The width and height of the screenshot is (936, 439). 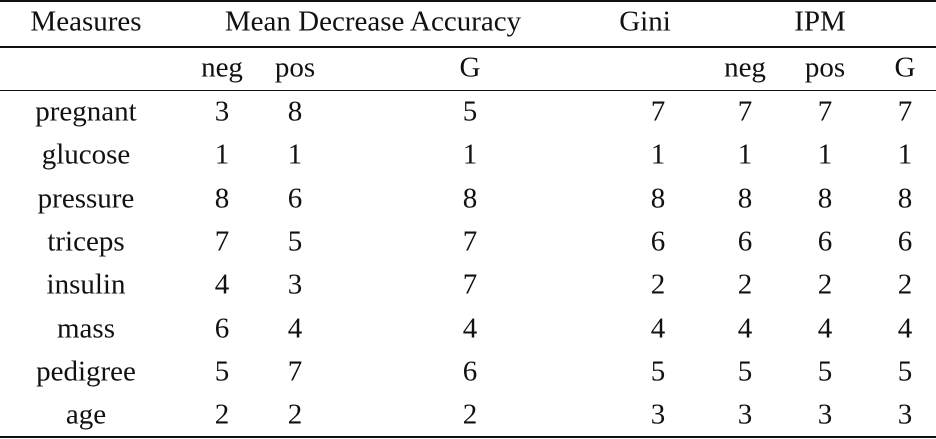 What do you see at coordinates (86, 241) in the screenshot?
I see `row-label: triceps` at bounding box center [86, 241].